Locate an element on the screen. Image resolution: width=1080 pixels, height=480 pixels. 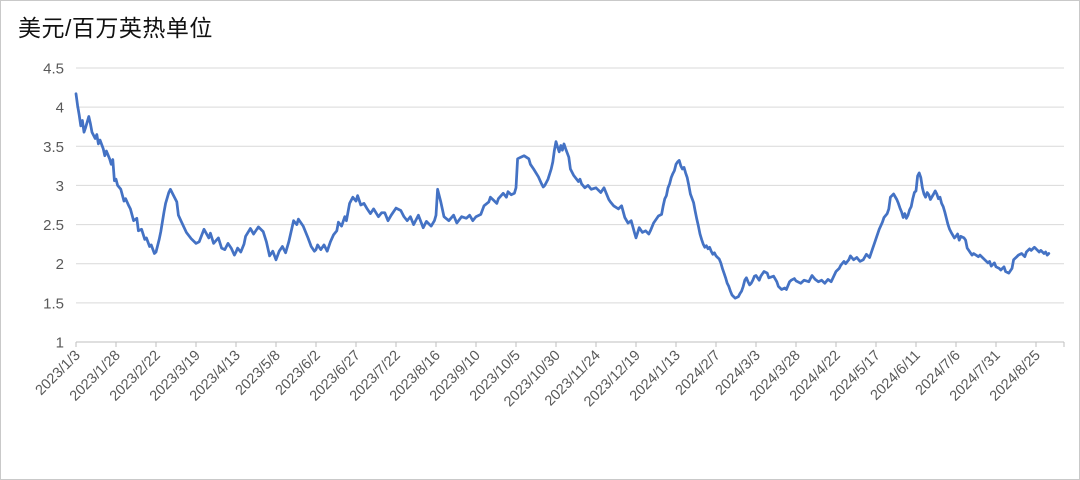
y-axis-label: 2 is located at coordinates (60, 264).